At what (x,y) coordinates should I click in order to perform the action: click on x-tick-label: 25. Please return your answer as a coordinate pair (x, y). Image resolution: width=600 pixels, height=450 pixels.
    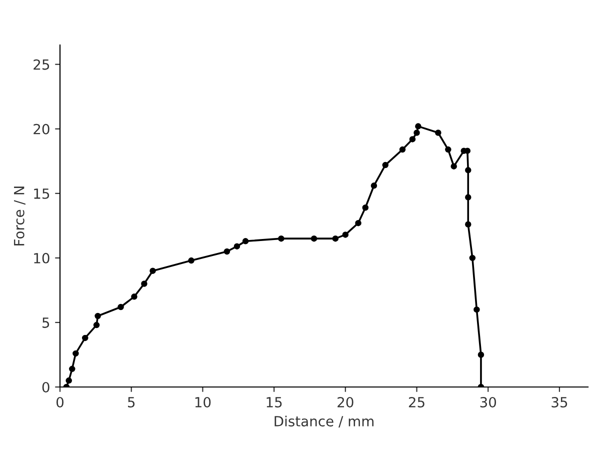
    Looking at the image, I should click on (416, 402).